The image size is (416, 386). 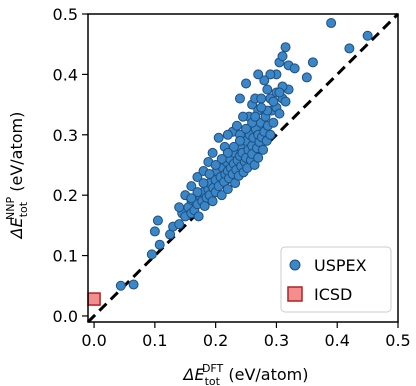 I want to click on x-axis-label: ΔEtotDFT (eV/atom), so click(x=245, y=374).